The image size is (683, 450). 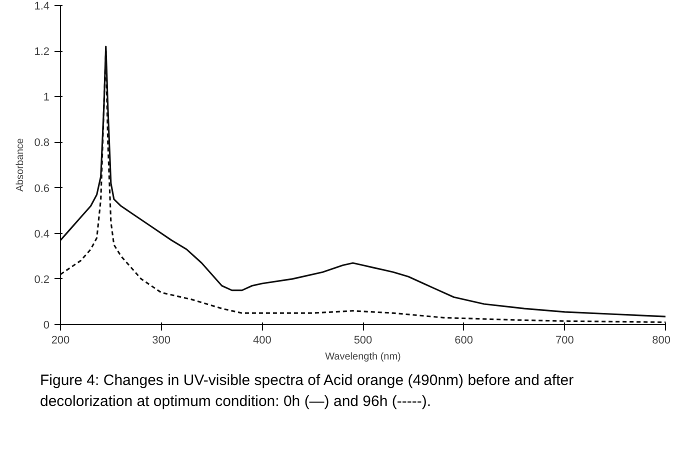 What do you see at coordinates (42, 52) in the screenshot?
I see `y-tick-label: 1.2` at bounding box center [42, 52].